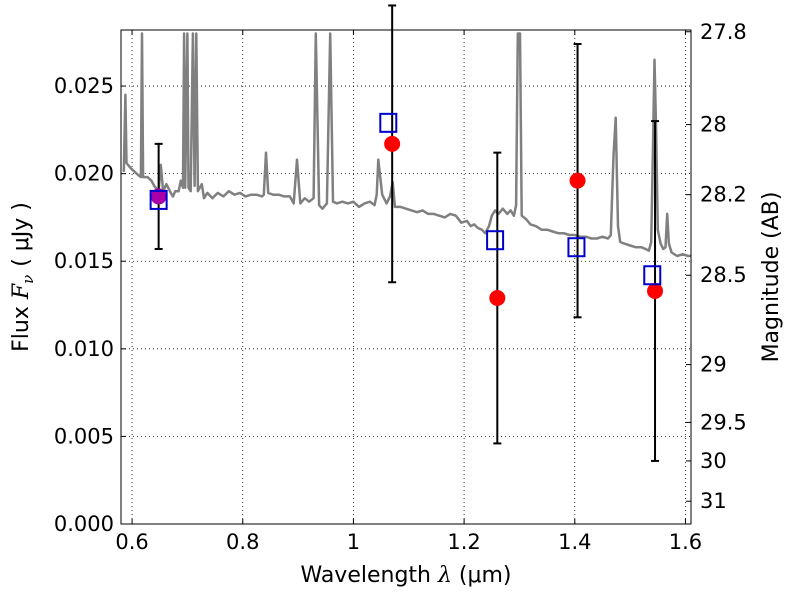  Describe the element at coordinates (771, 277) in the screenshot. I see `y2-axis-title: Magnitude (AB)` at that location.